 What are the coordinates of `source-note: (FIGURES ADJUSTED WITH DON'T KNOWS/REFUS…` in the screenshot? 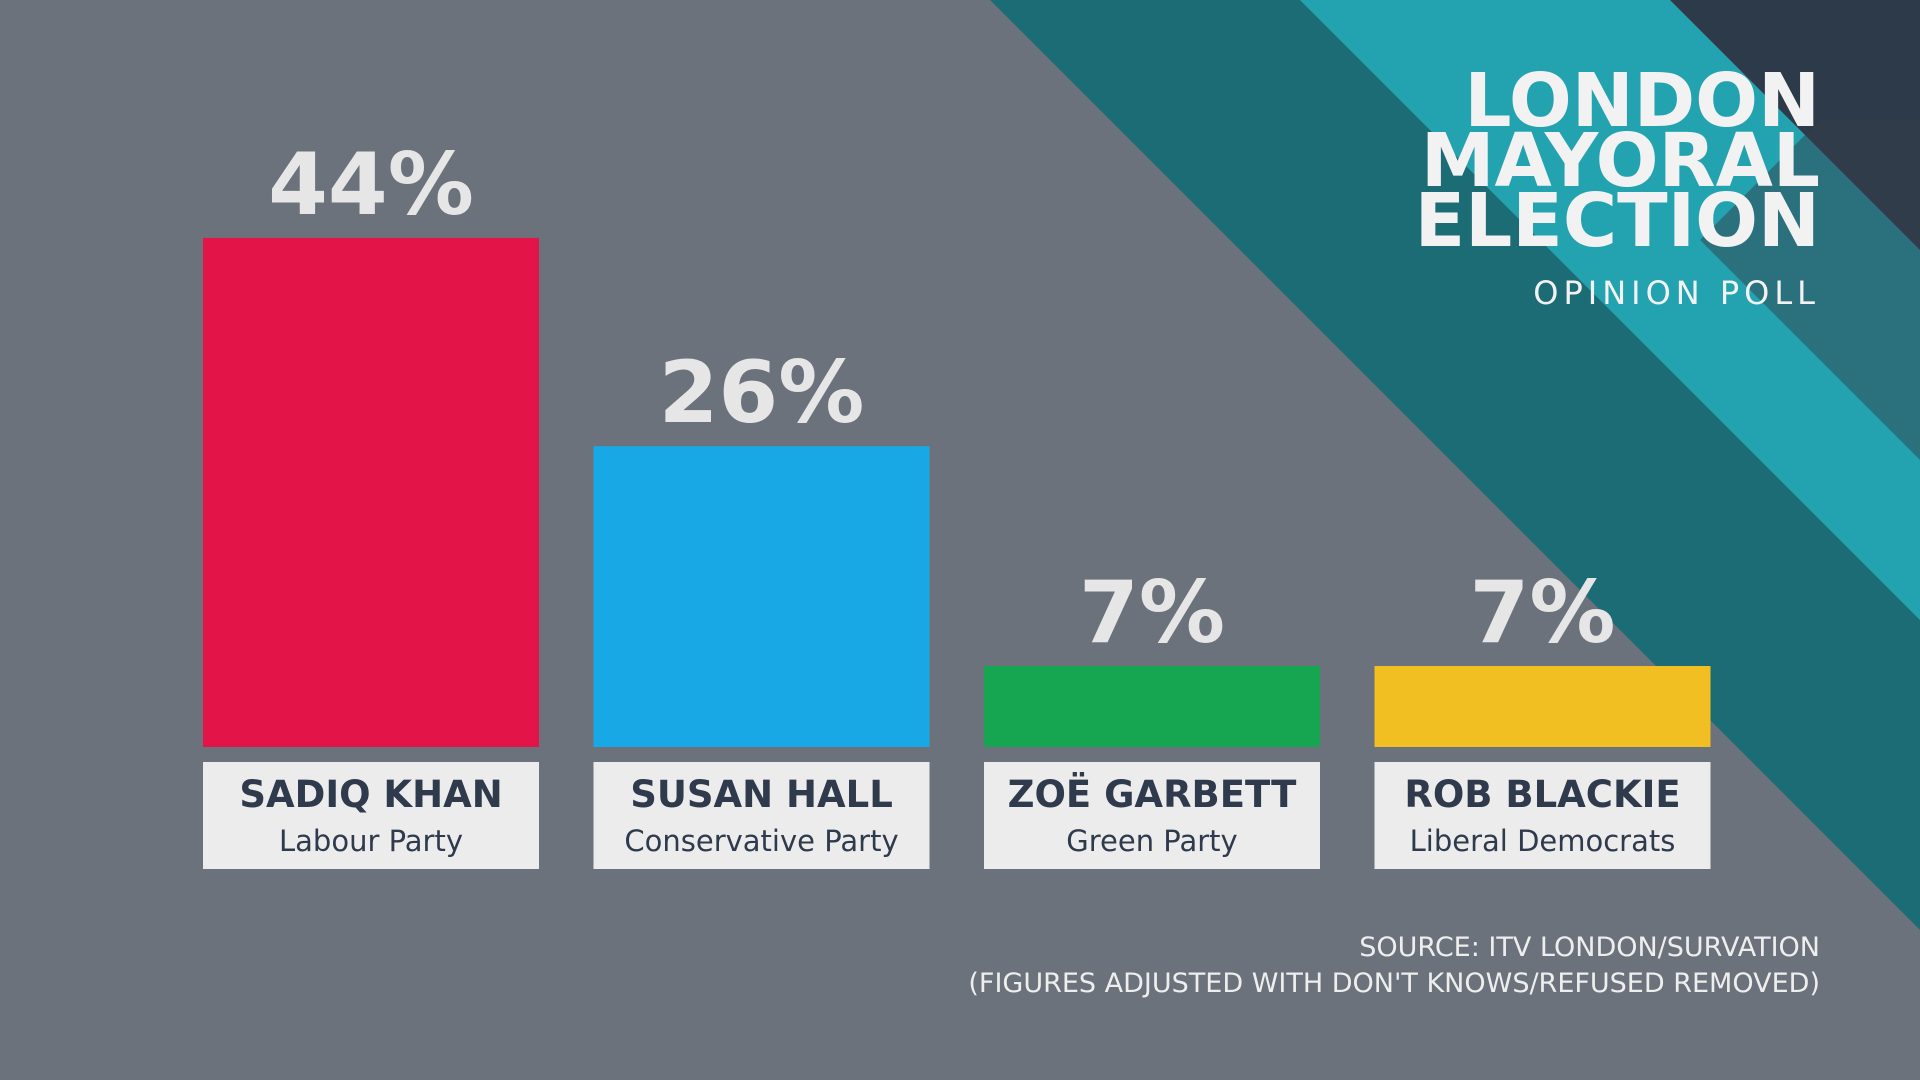 It's located at (1394, 983).